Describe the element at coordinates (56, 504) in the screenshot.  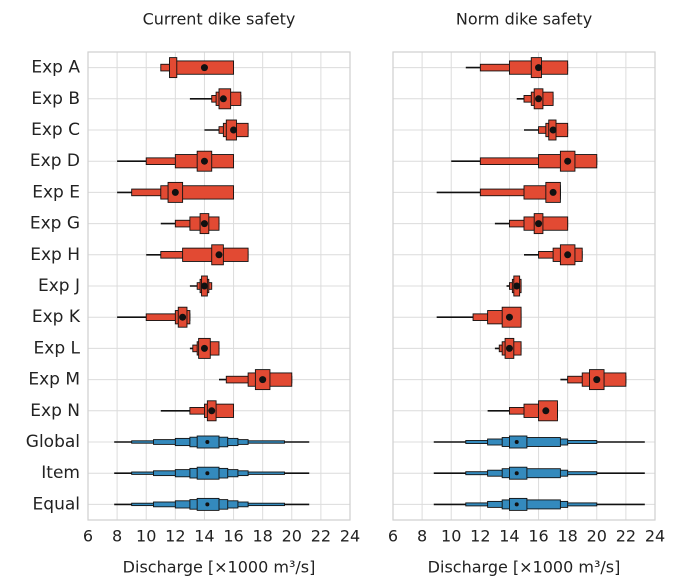
I see `row-label: Equal` at that location.